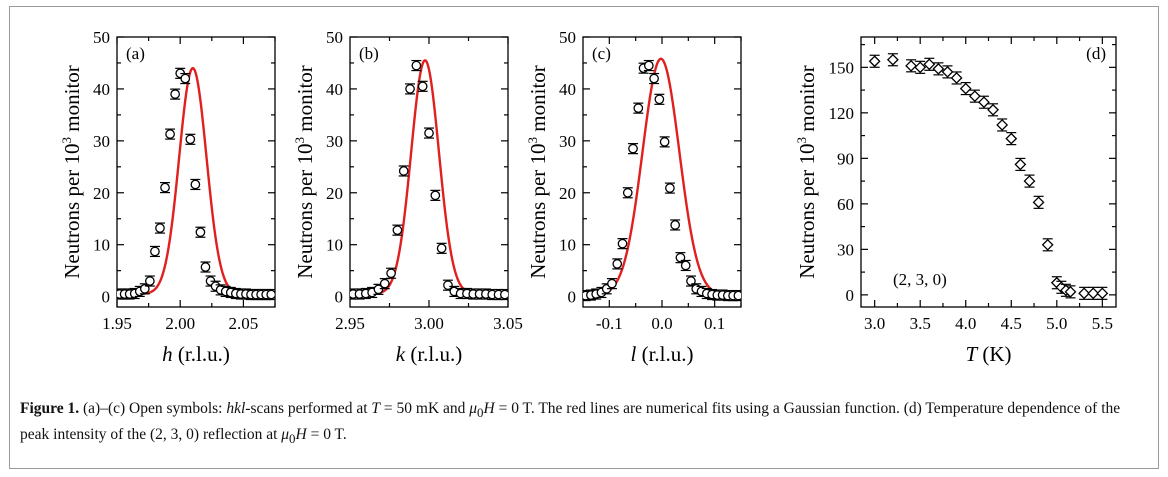 This screenshot has height=477, width=1168. What do you see at coordinates (662, 179) in the screenshot?
I see `plot-area` at bounding box center [662, 179].